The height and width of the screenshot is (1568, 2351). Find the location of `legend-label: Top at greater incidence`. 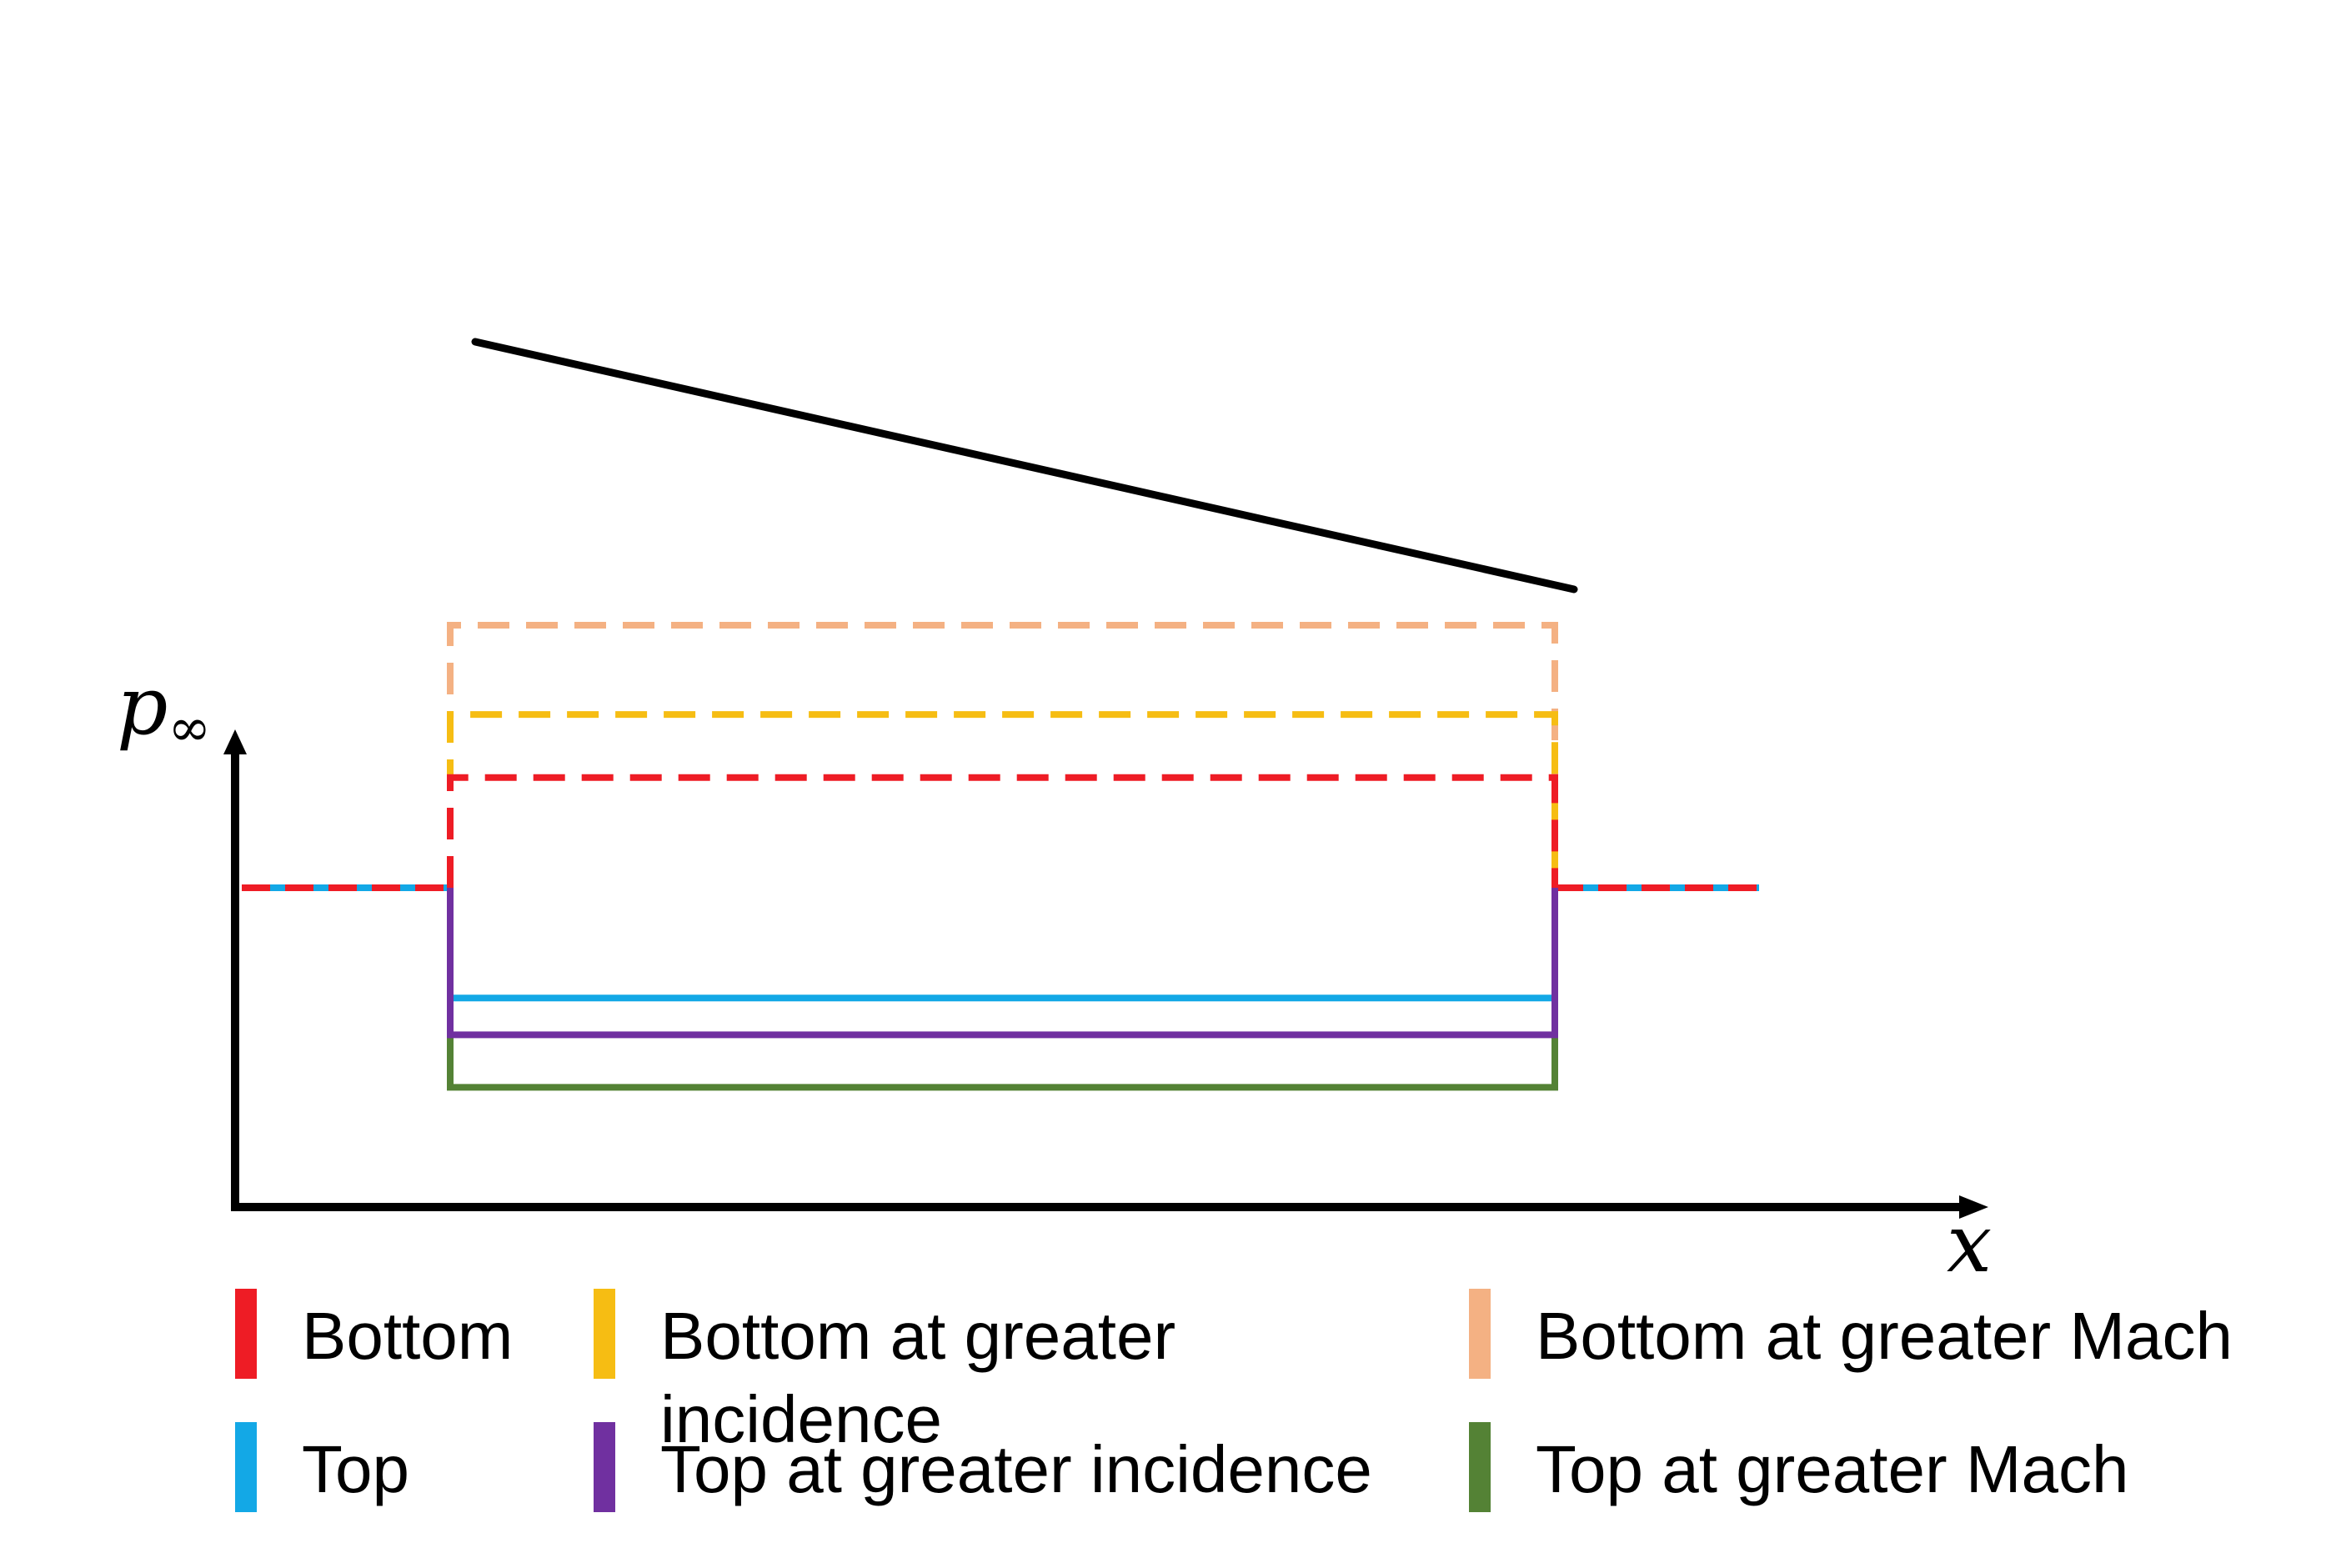

legend-label: Top at greater incidence is located at coordinates (1016, 1469).